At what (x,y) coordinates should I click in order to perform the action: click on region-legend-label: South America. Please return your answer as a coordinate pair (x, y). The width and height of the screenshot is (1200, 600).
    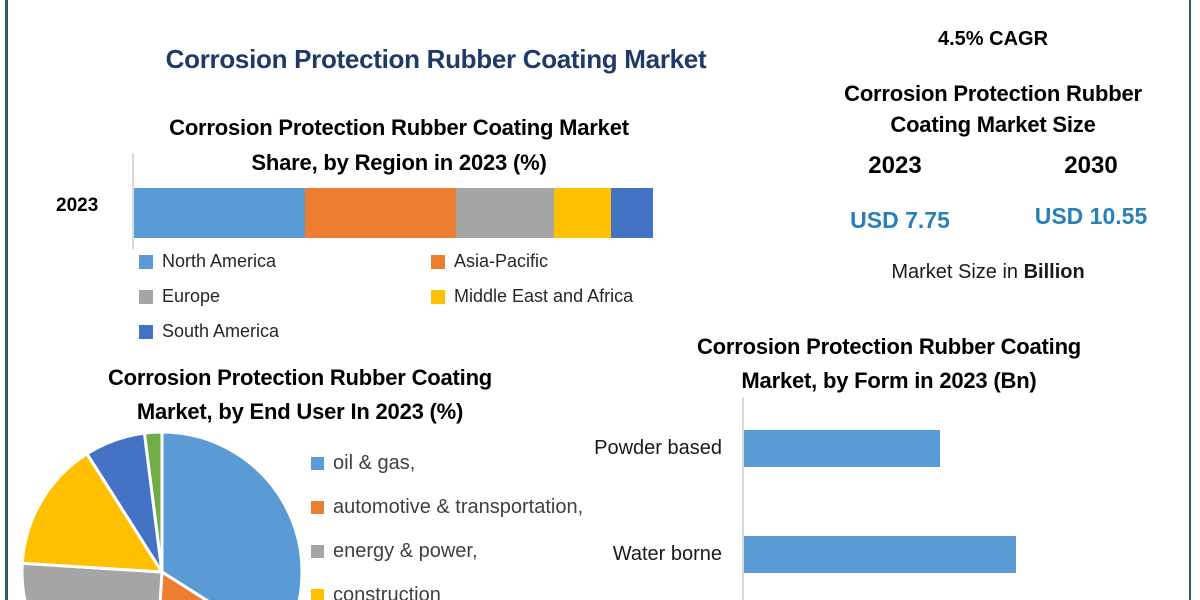
    Looking at the image, I should click on (221, 331).